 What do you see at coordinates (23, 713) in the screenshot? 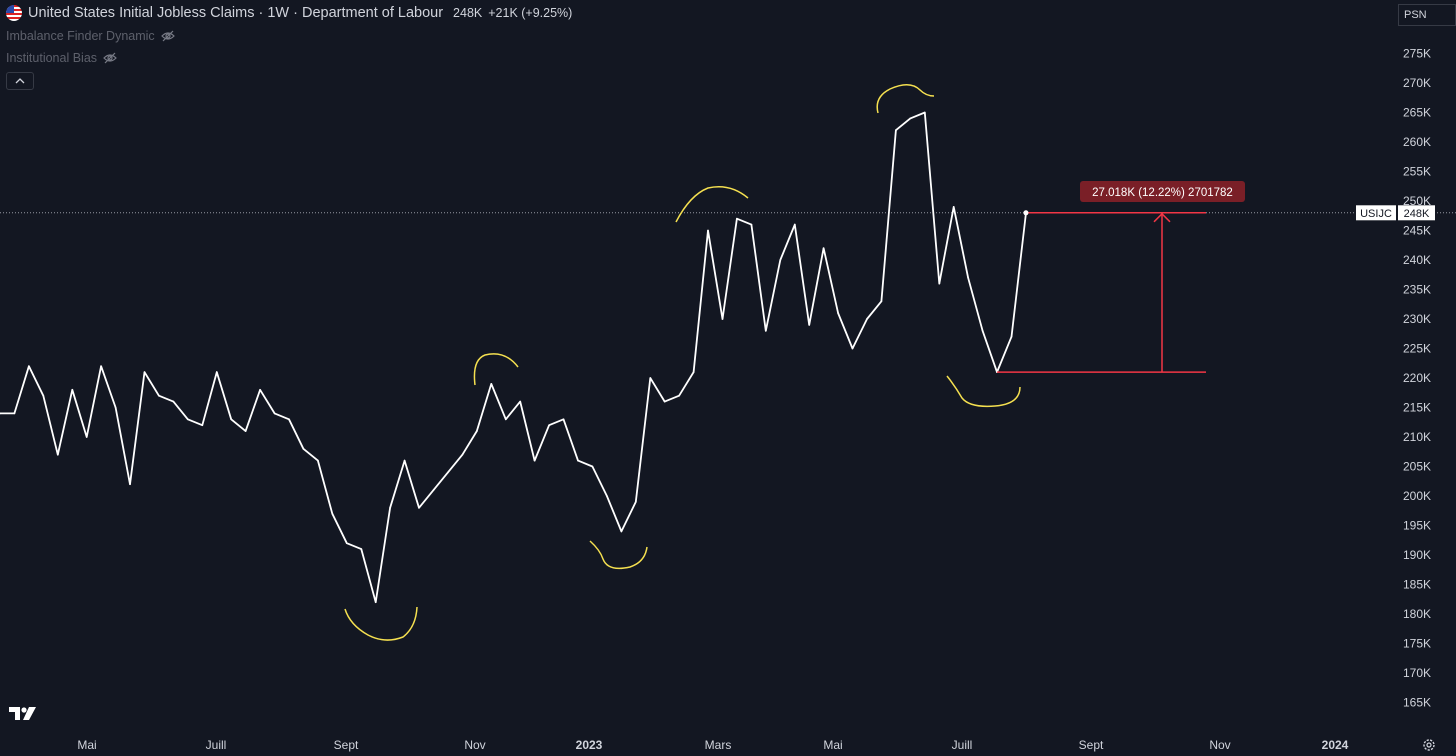
I see `tradingview-logo-icon` at bounding box center [23, 713].